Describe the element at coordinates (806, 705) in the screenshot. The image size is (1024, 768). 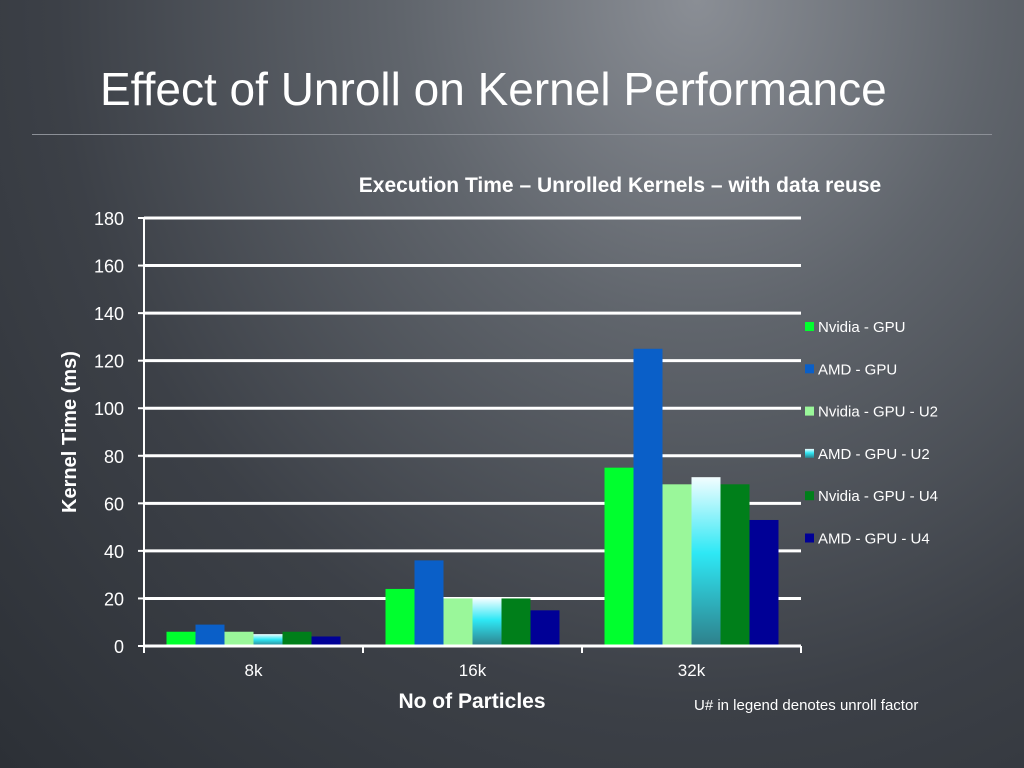
I see `footnote: U# in legend denotes unroll factor` at that location.